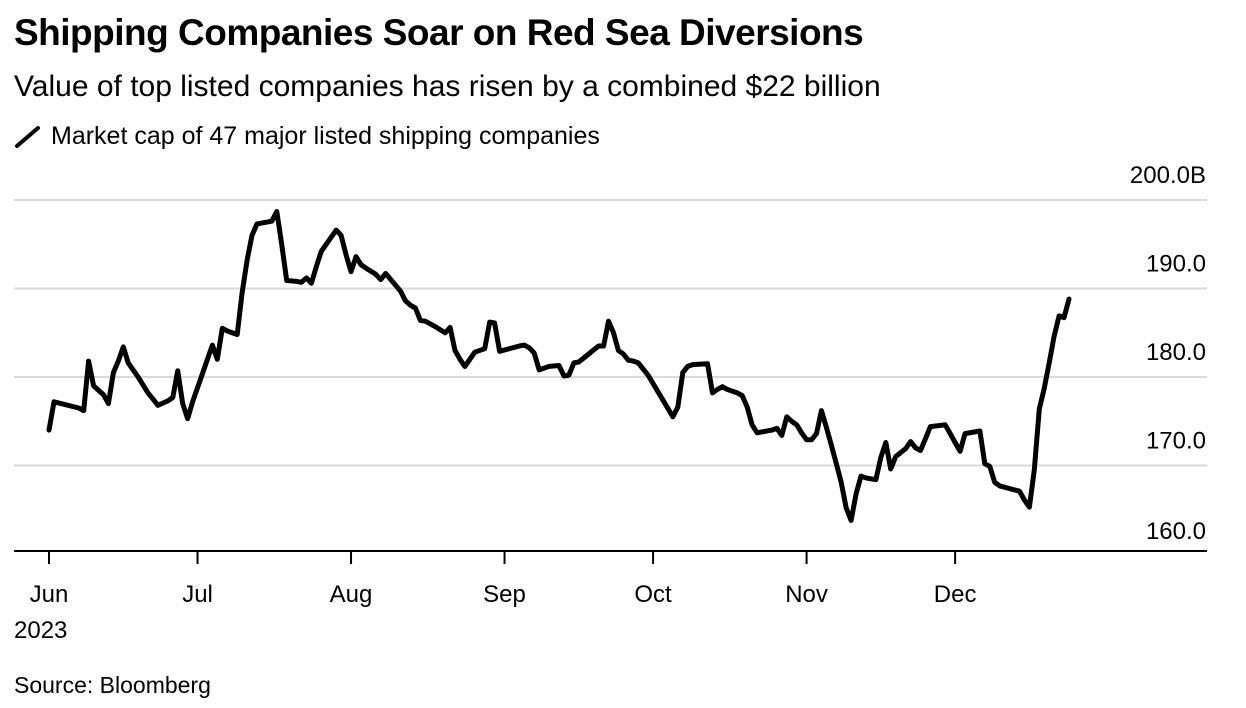  What do you see at coordinates (806, 594) in the screenshot?
I see `x-tick-label: Nov` at bounding box center [806, 594].